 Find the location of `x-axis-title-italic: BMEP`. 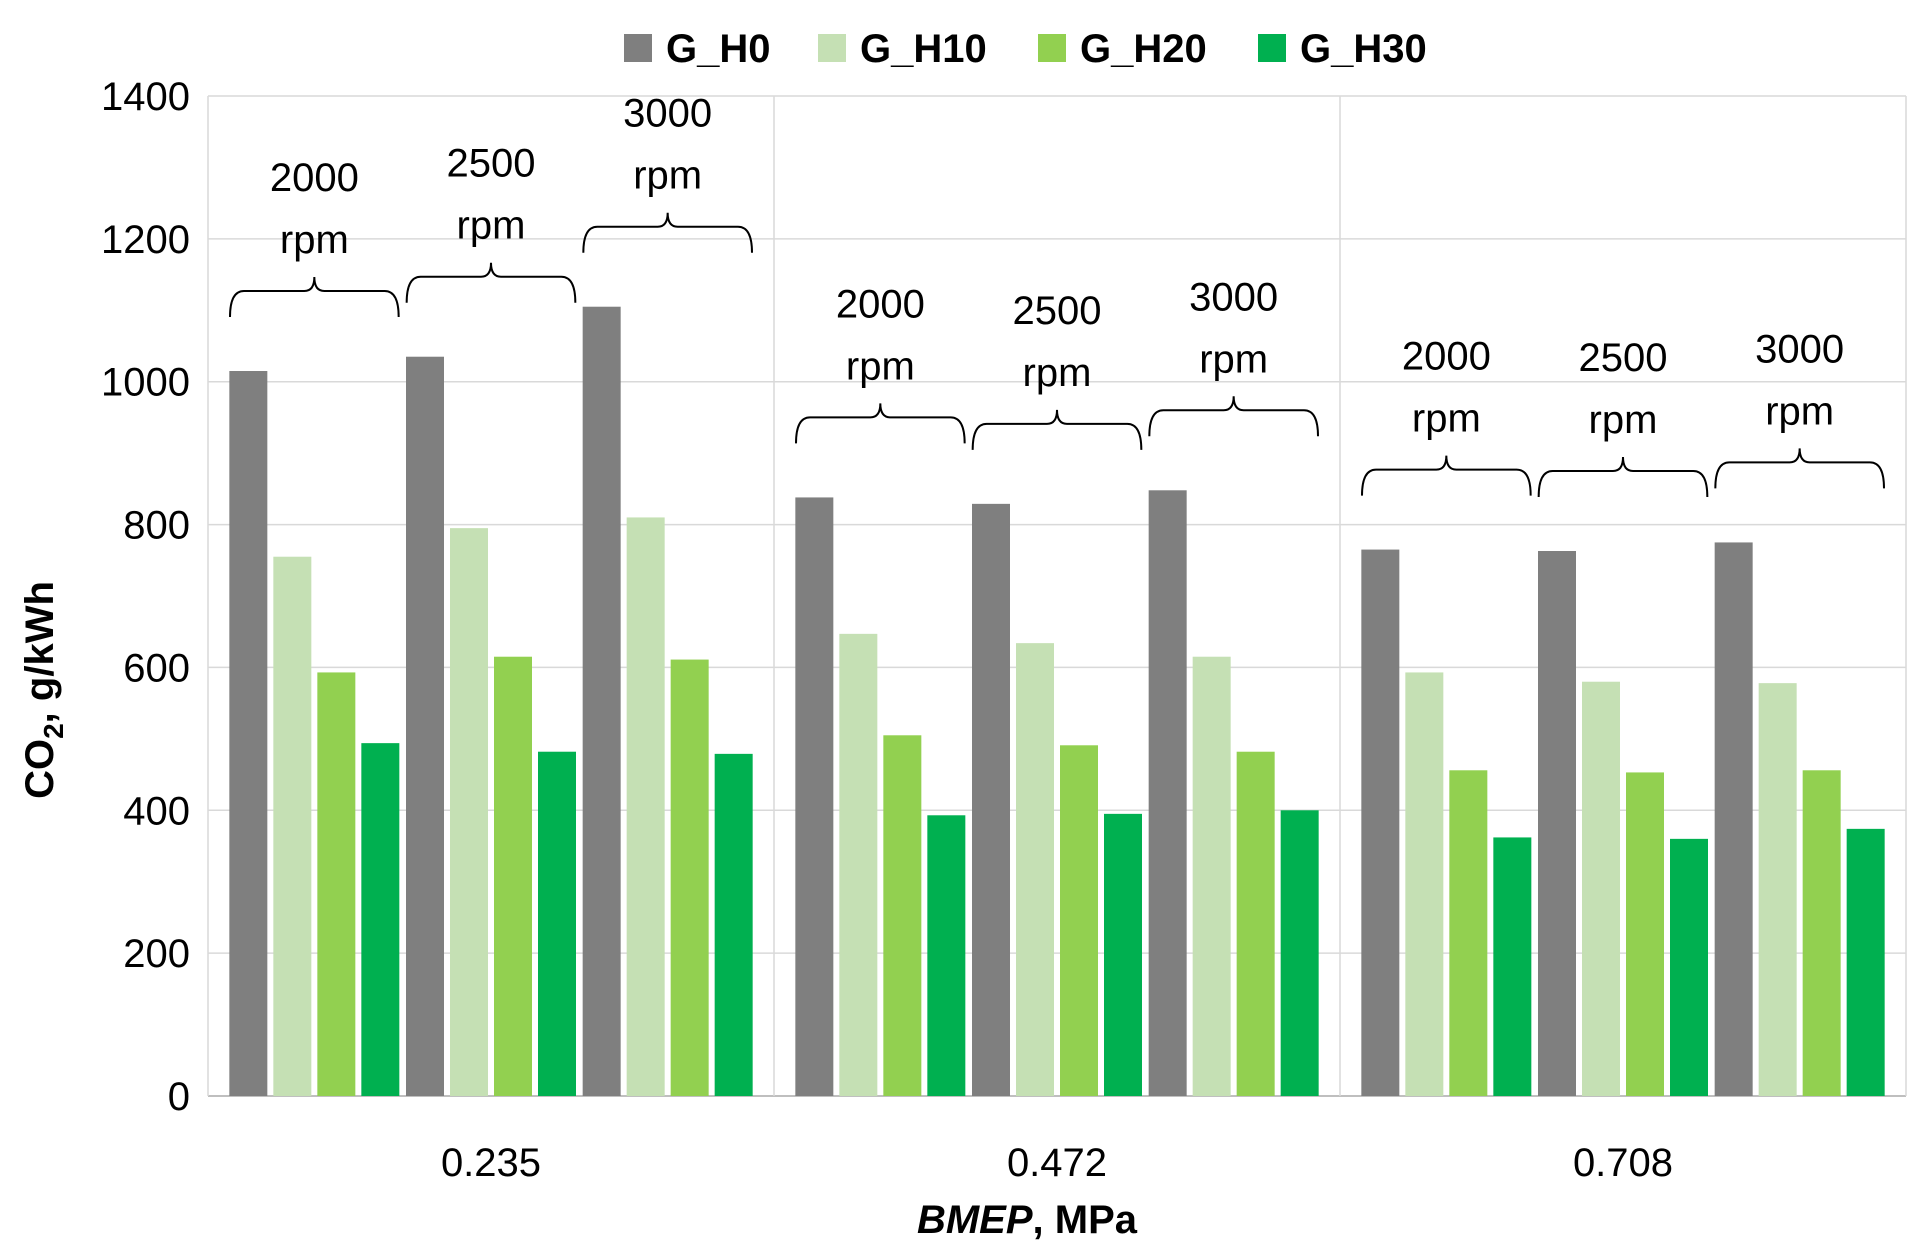

x-axis-title-italic: BMEP is located at coordinates (975, 1220).